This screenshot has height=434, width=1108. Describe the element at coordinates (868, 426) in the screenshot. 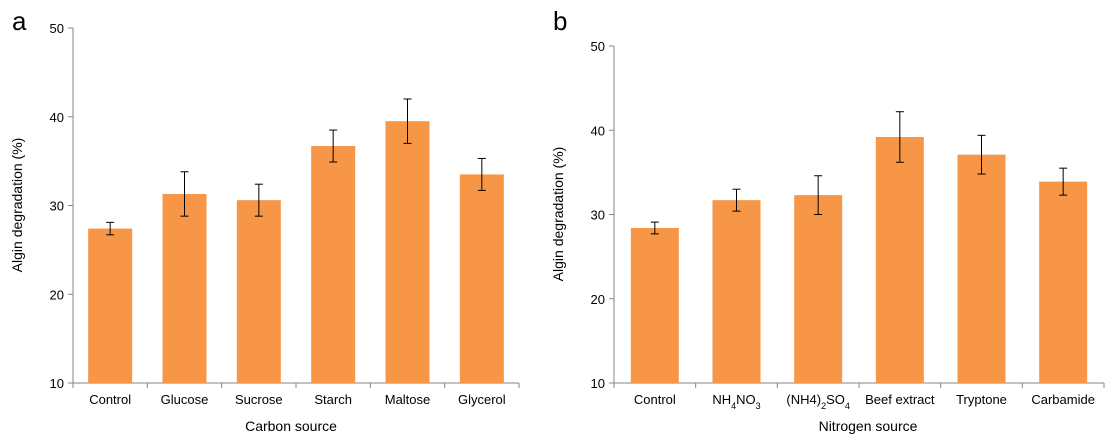

I see `x-axis-label-b: Nitrogen source` at that location.